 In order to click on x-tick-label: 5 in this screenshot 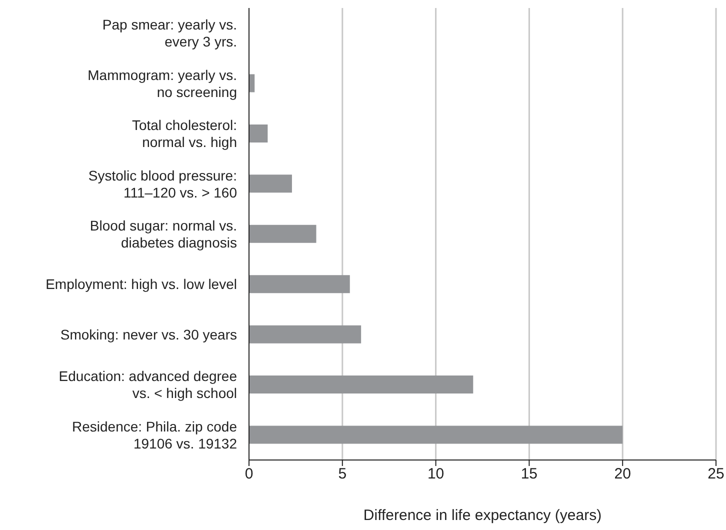, I will do `click(342, 474)`.